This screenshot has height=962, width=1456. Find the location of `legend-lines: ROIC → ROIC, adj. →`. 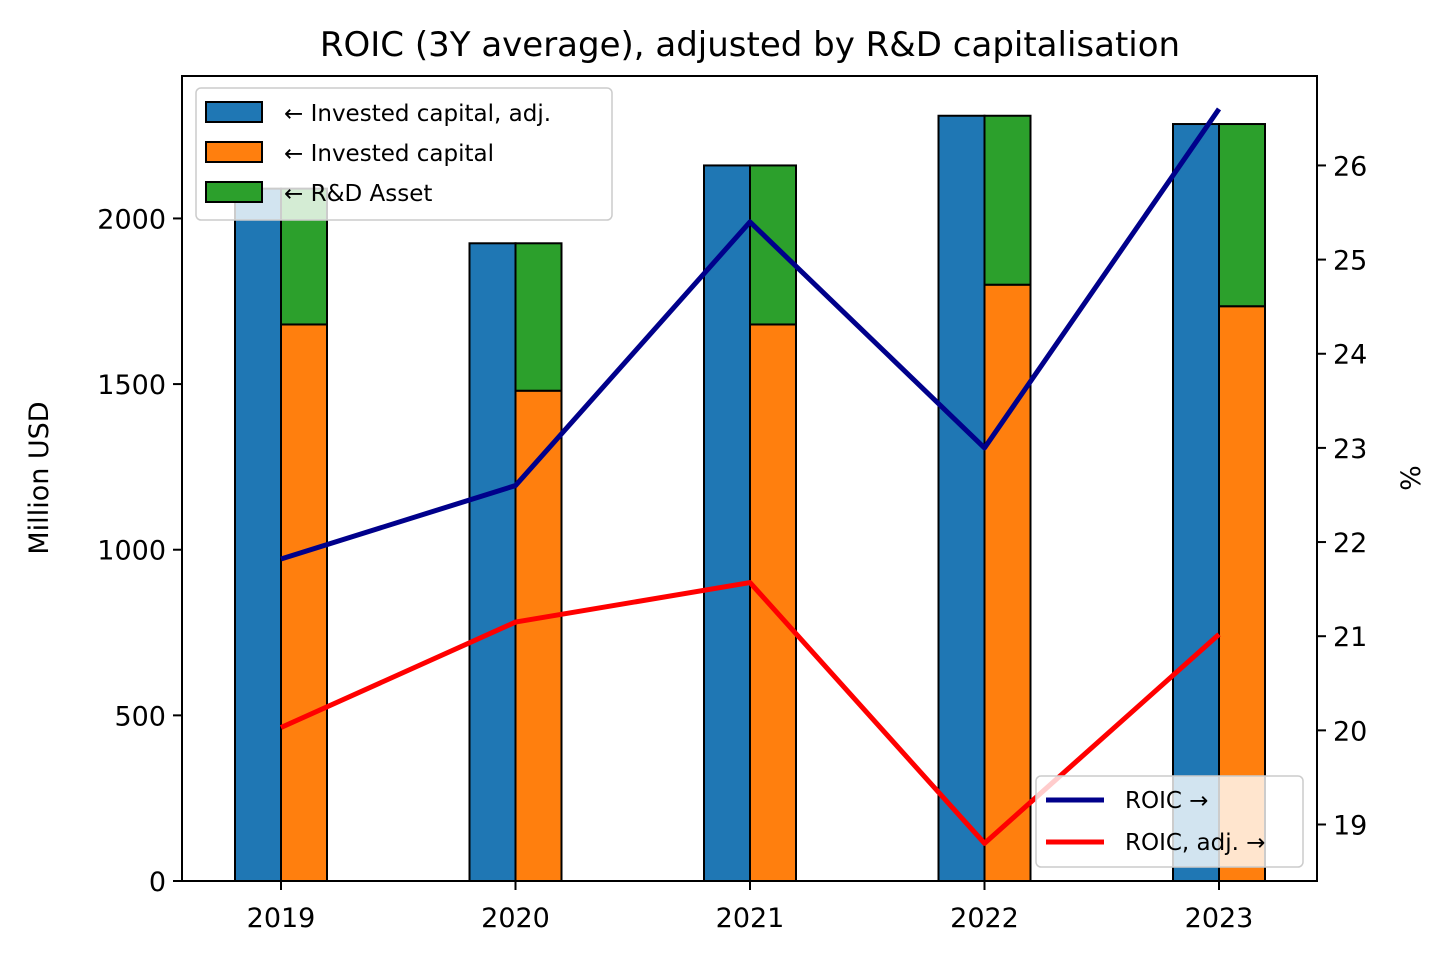

legend-lines: ROIC → ROIC, adj. → is located at coordinates (1169, 821).